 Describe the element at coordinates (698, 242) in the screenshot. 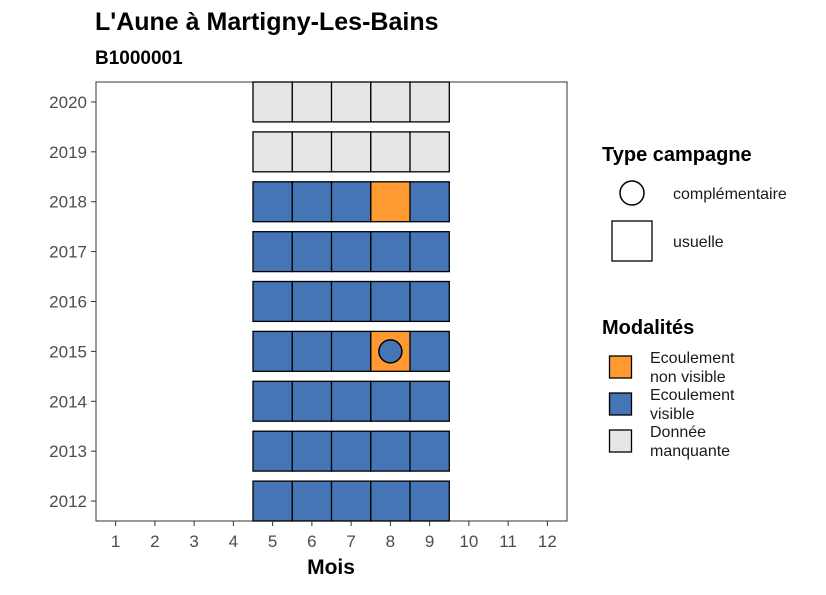

I see `legend-label-usuelle: usuelle` at that location.